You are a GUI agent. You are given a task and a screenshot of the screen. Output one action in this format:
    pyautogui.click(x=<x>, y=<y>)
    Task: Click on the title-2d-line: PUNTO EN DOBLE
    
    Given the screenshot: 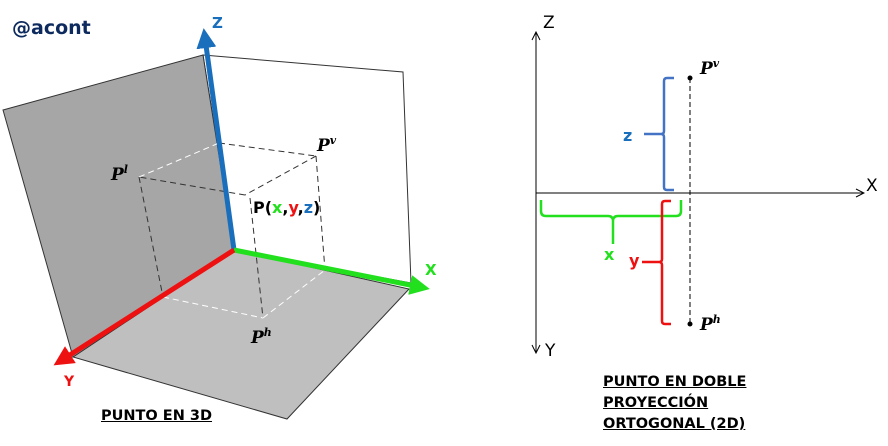 What is the action you would take?
    pyautogui.click(x=675, y=382)
    